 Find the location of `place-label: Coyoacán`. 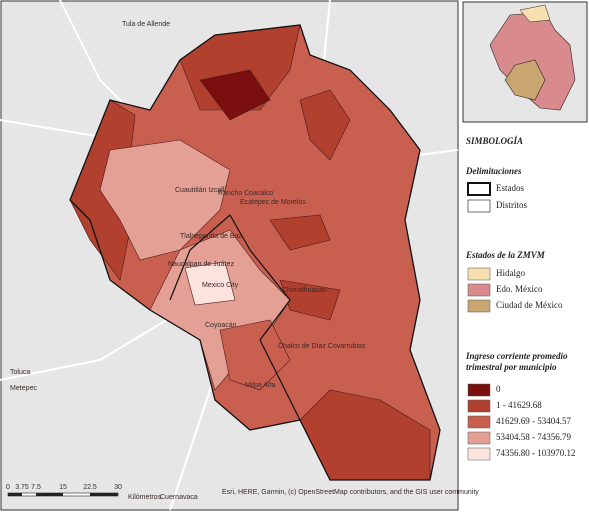

place-label: Coyoacán is located at coordinates (221, 325).